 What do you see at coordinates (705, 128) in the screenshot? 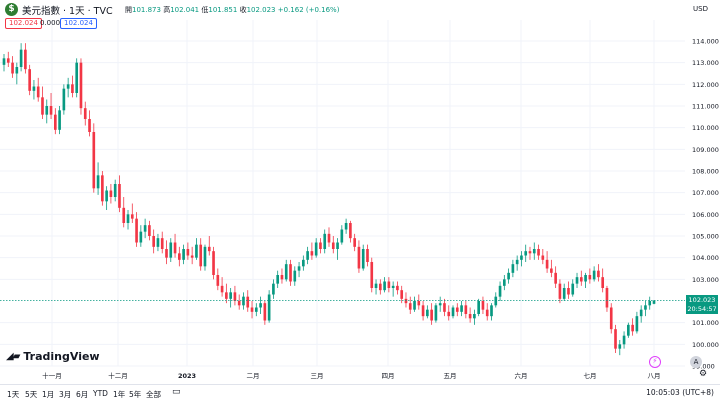
I see `price-tick-label: 110.000` at bounding box center [705, 128].